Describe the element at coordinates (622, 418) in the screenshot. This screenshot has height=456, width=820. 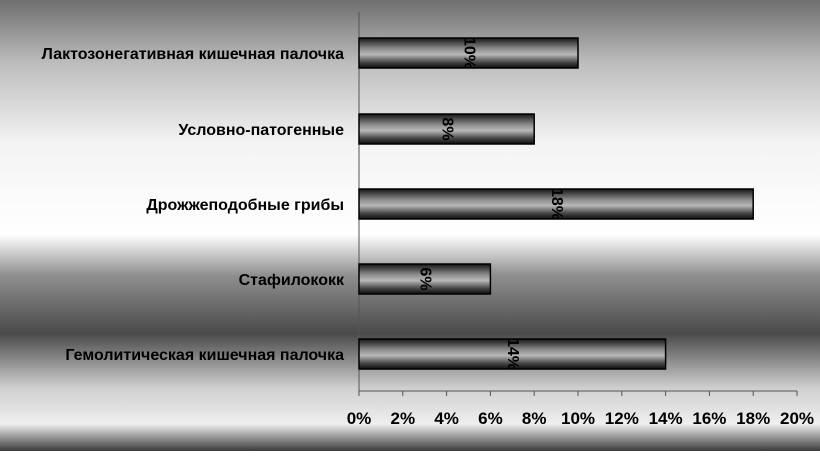
I see `x-tick-label: 12%` at that location.